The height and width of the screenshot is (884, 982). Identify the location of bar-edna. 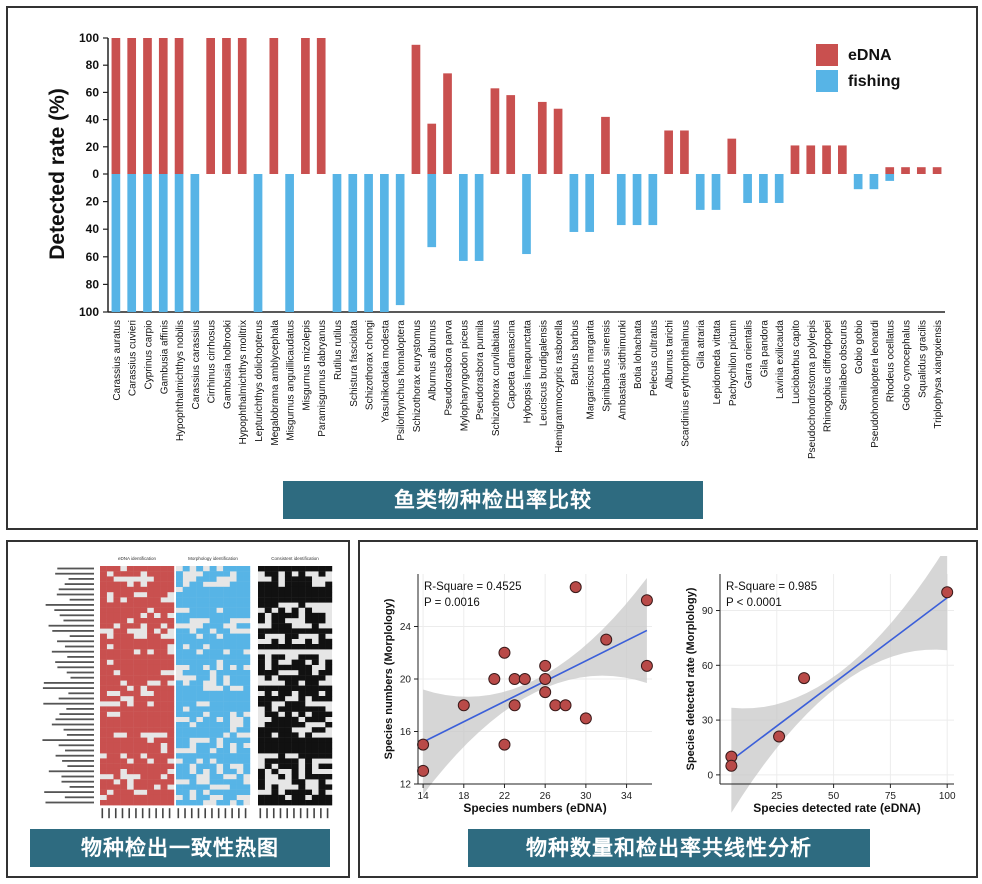
(210, 106).